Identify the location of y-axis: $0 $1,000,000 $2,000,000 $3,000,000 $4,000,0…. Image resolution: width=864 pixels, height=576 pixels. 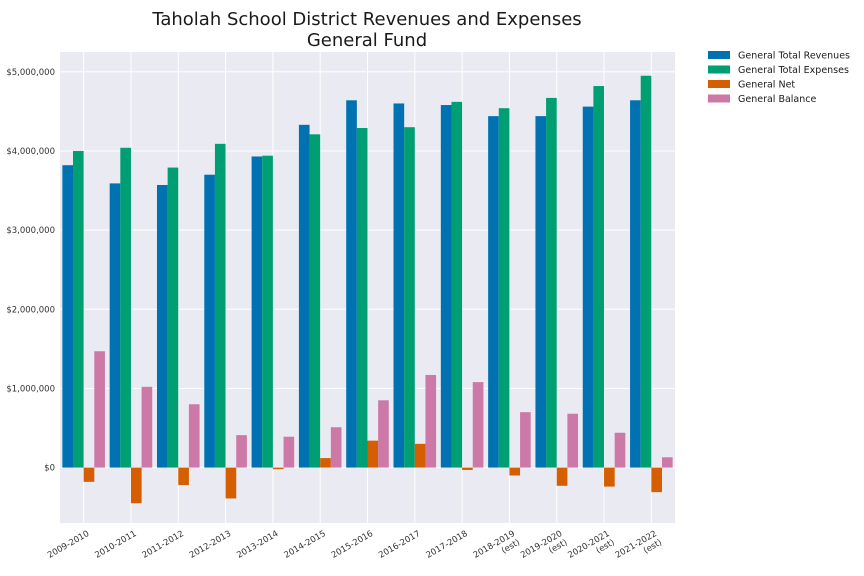
(30, 271).